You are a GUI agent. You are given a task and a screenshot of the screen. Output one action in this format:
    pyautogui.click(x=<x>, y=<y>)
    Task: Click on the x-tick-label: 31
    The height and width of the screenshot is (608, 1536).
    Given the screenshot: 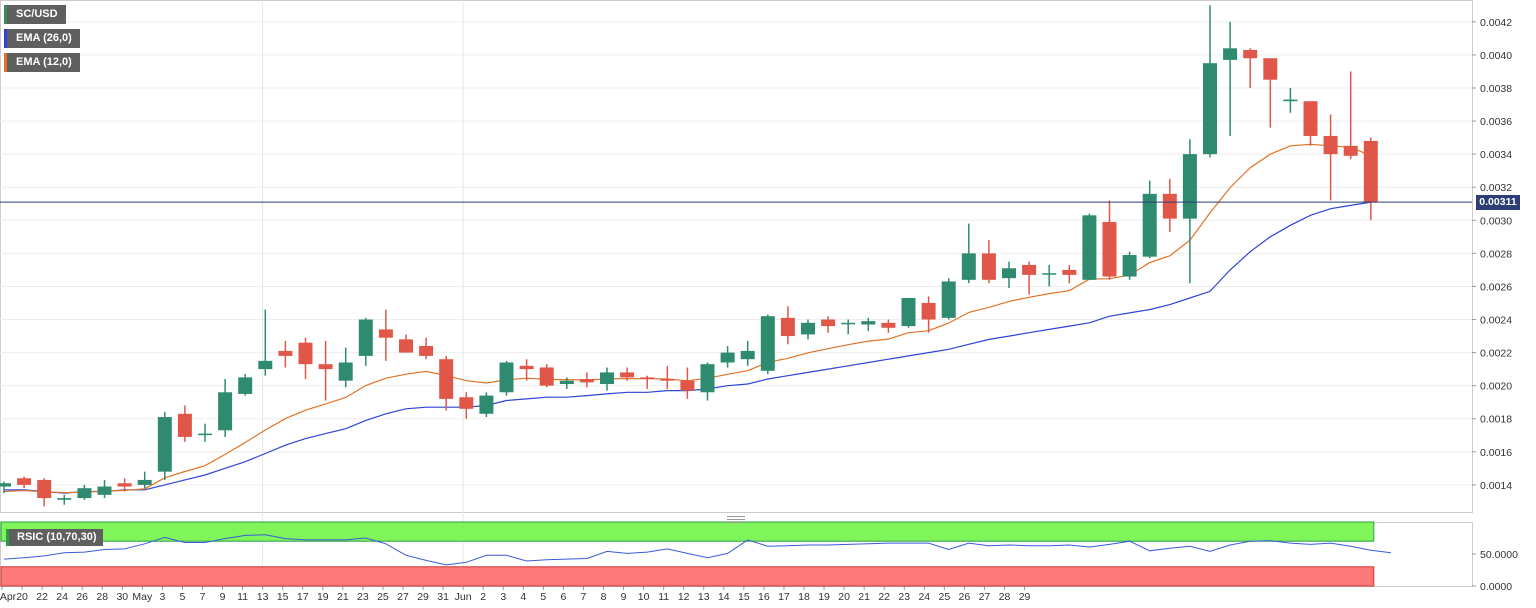 What is the action you would take?
    pyautogui.click(x=443, y=597)
    